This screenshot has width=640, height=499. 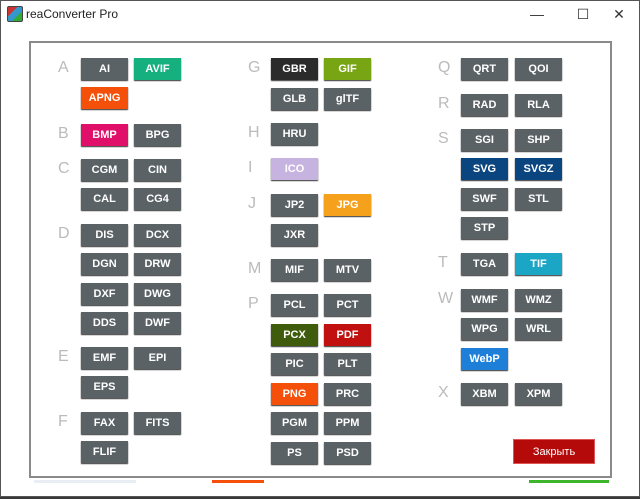 What do you see at coordinates (484, 300) in the screenshot?
I see `format-button-wmf: WMF` at bounding box center [484, 300].